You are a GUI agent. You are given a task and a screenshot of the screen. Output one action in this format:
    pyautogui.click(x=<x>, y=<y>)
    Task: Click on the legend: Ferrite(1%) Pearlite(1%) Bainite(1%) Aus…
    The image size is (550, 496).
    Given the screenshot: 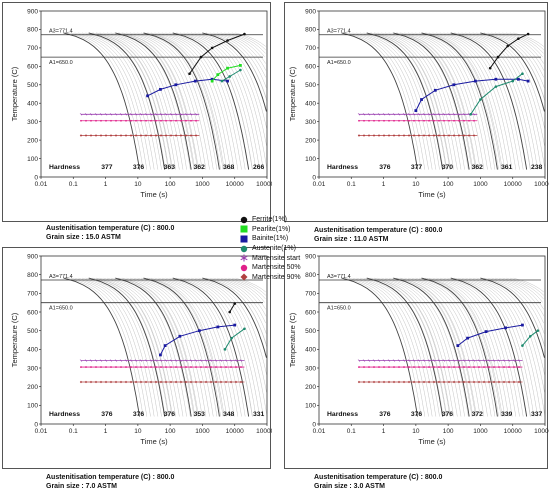 What is the action you would take?
    pyautogui.click(x=282, y=248)
    